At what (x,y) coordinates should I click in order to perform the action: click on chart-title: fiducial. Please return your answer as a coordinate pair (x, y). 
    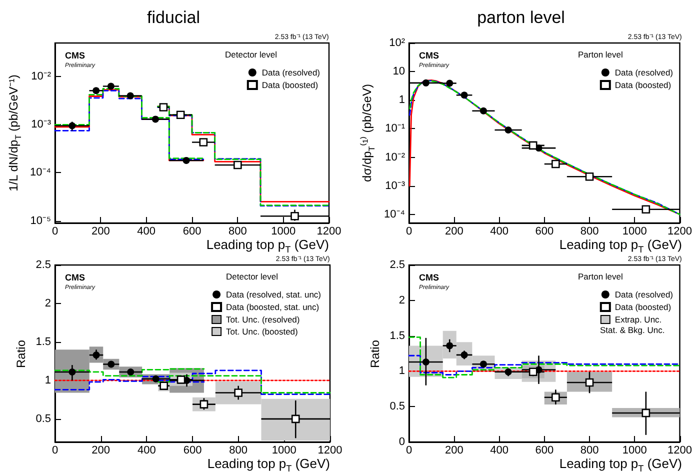
    Looking at the image, I should click on (173, 17).